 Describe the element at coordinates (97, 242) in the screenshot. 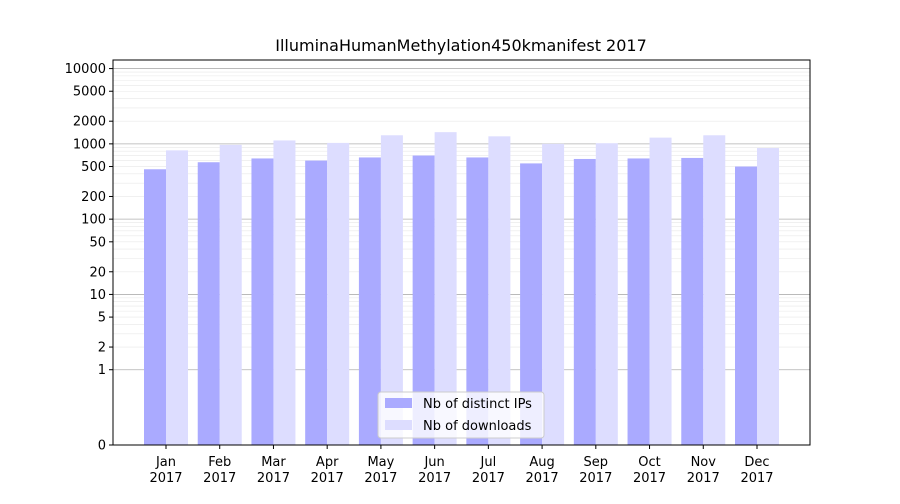

I see `y-tick-label: 50` at that location.